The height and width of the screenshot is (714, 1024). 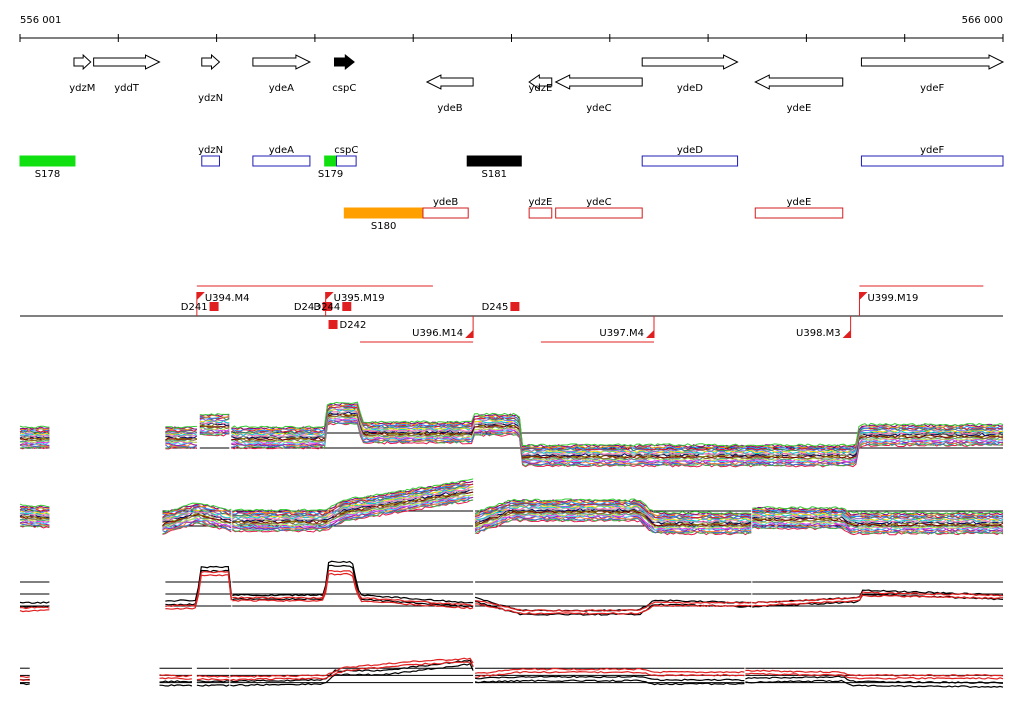 I want to click on gene-arrow-ydec, so click(x=598, y=82).